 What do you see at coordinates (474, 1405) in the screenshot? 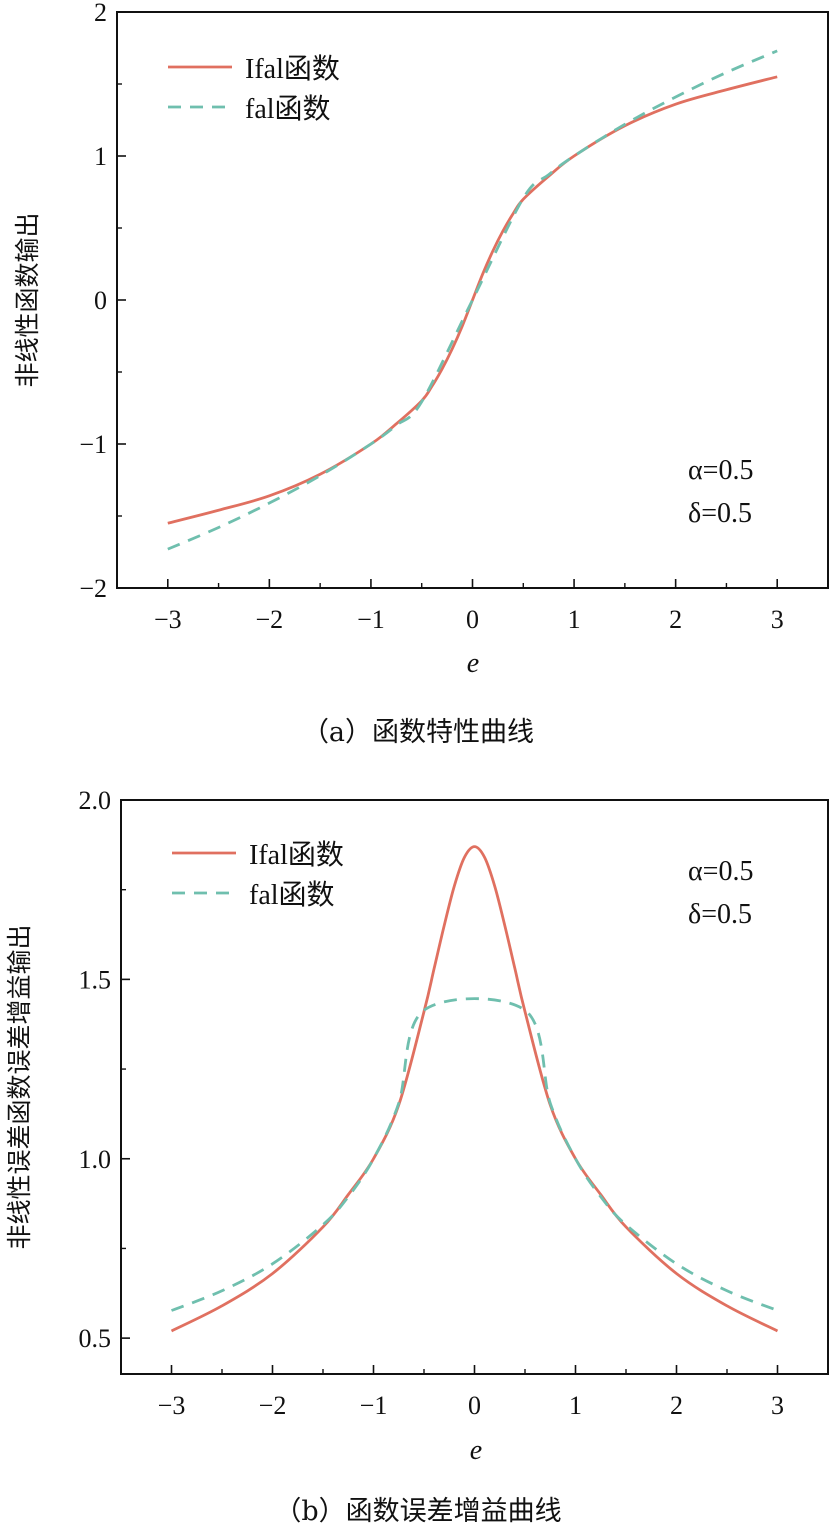
I see `chart-b-xtick-label: 0` at bounding box center [474, 1405].